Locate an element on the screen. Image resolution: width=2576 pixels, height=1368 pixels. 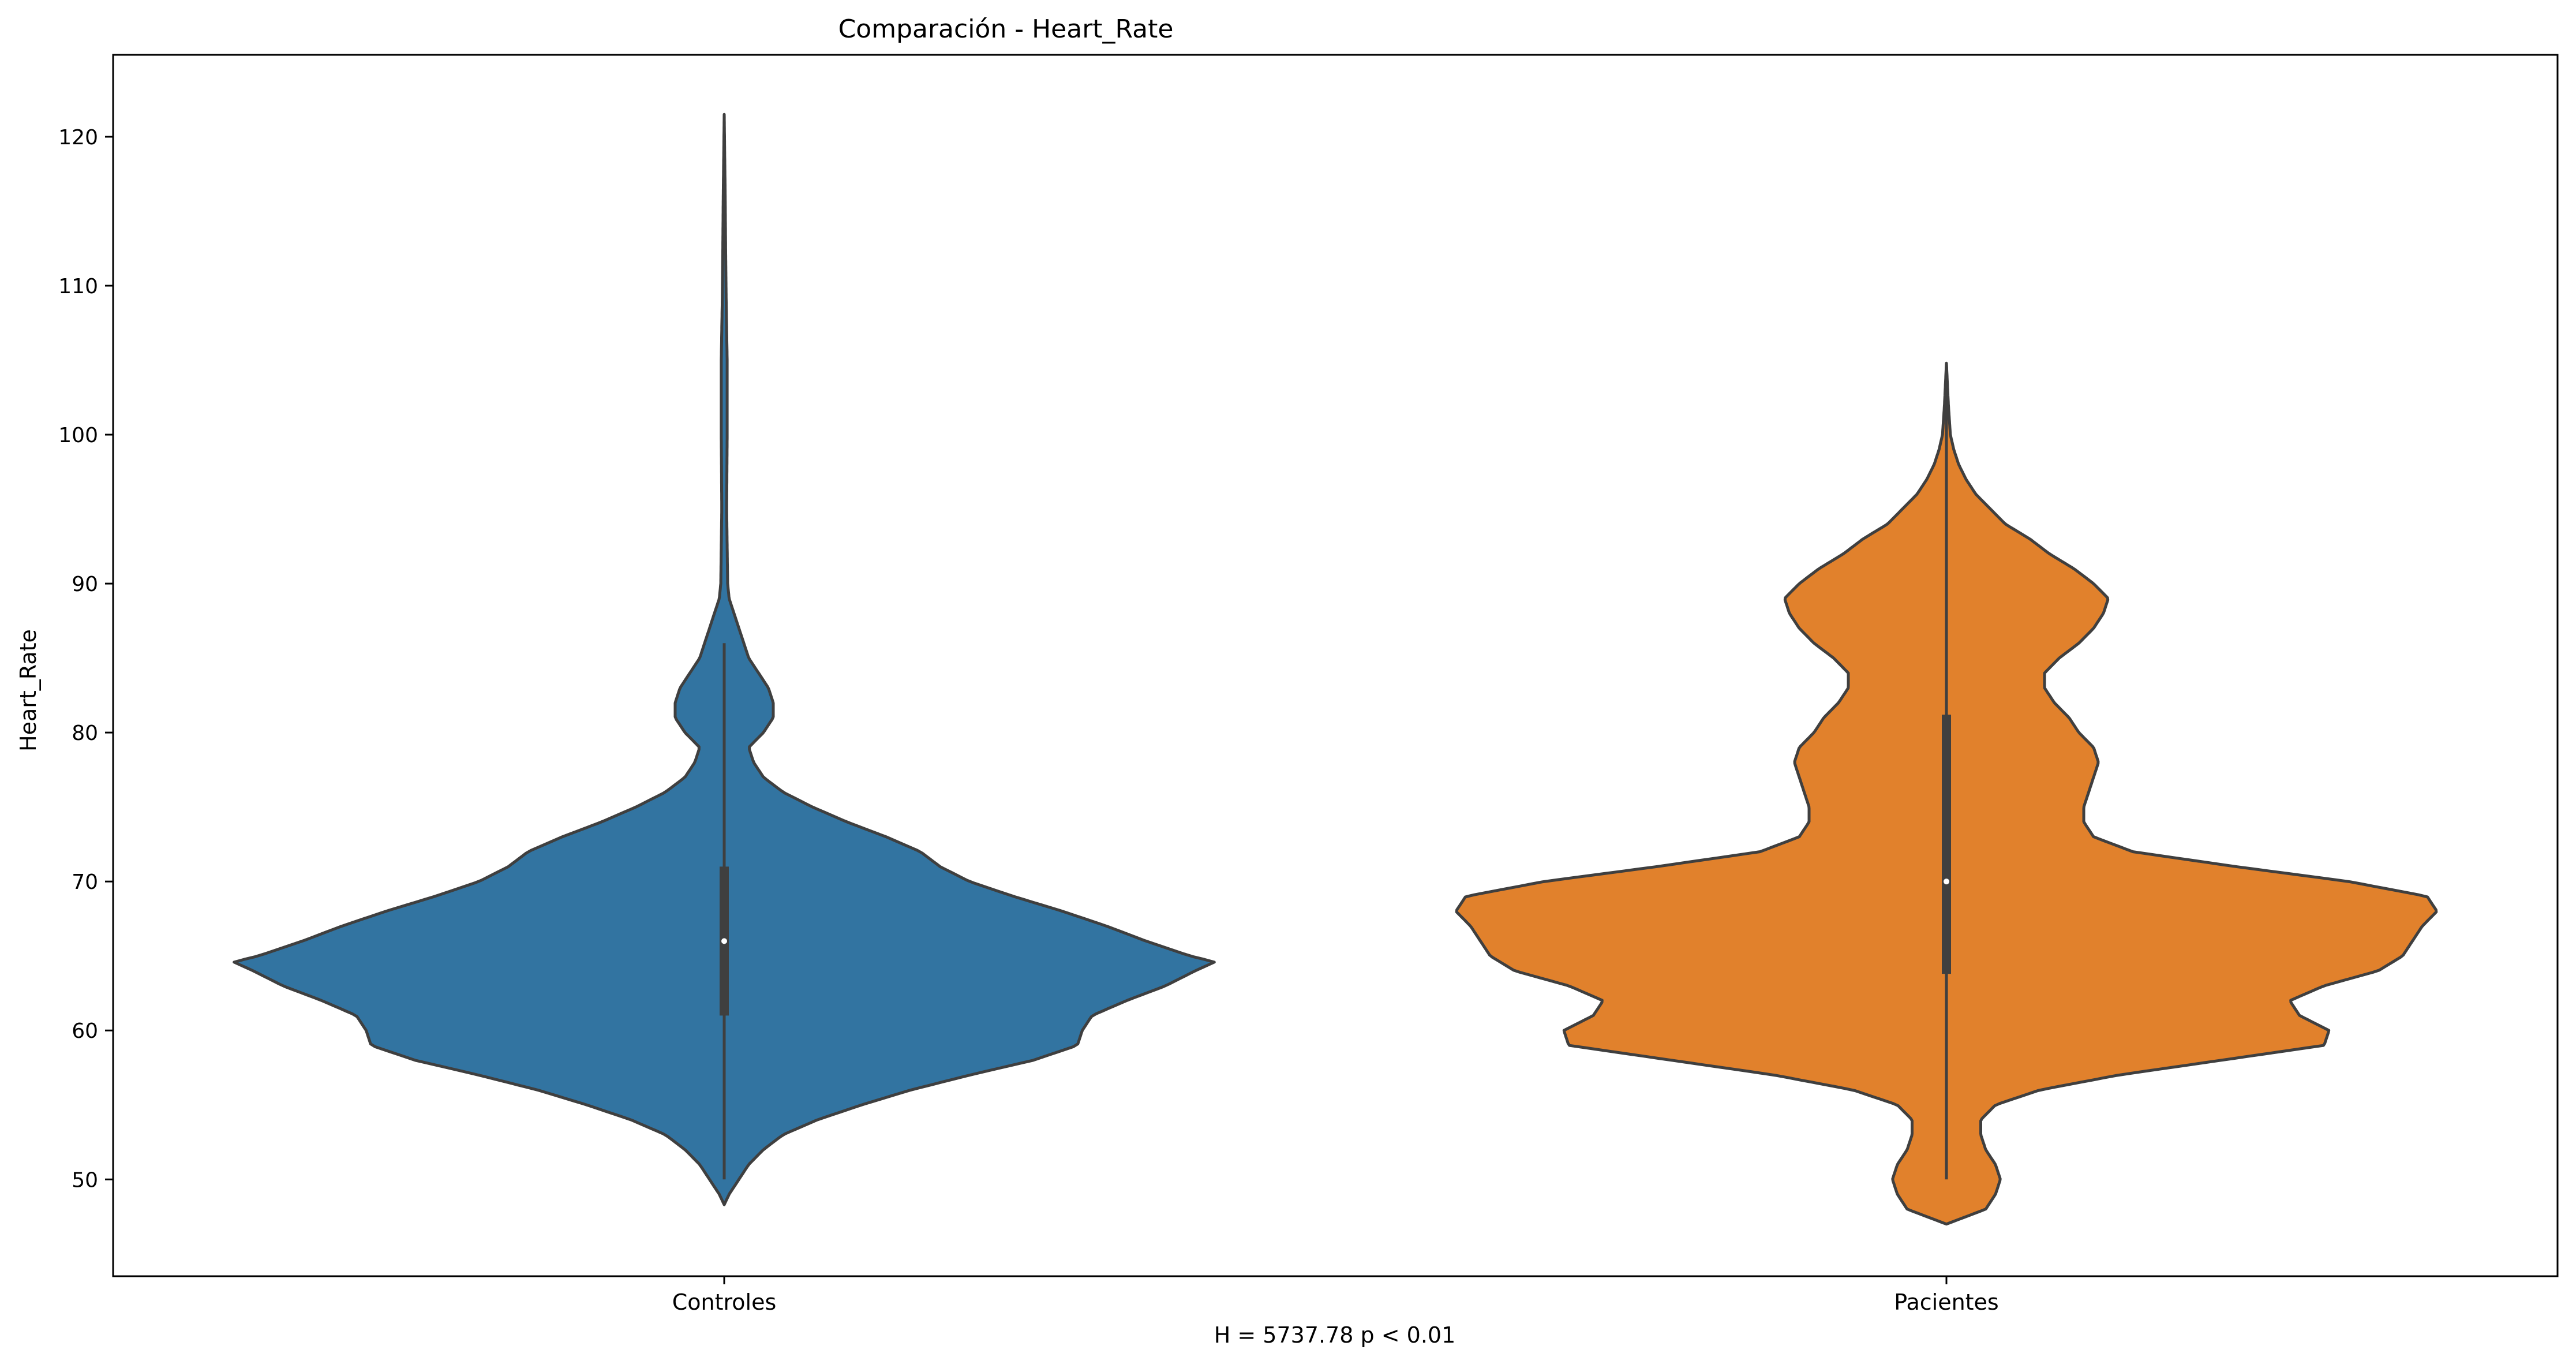
y-tick-label: 60 is located at coordinates (85, 1031).